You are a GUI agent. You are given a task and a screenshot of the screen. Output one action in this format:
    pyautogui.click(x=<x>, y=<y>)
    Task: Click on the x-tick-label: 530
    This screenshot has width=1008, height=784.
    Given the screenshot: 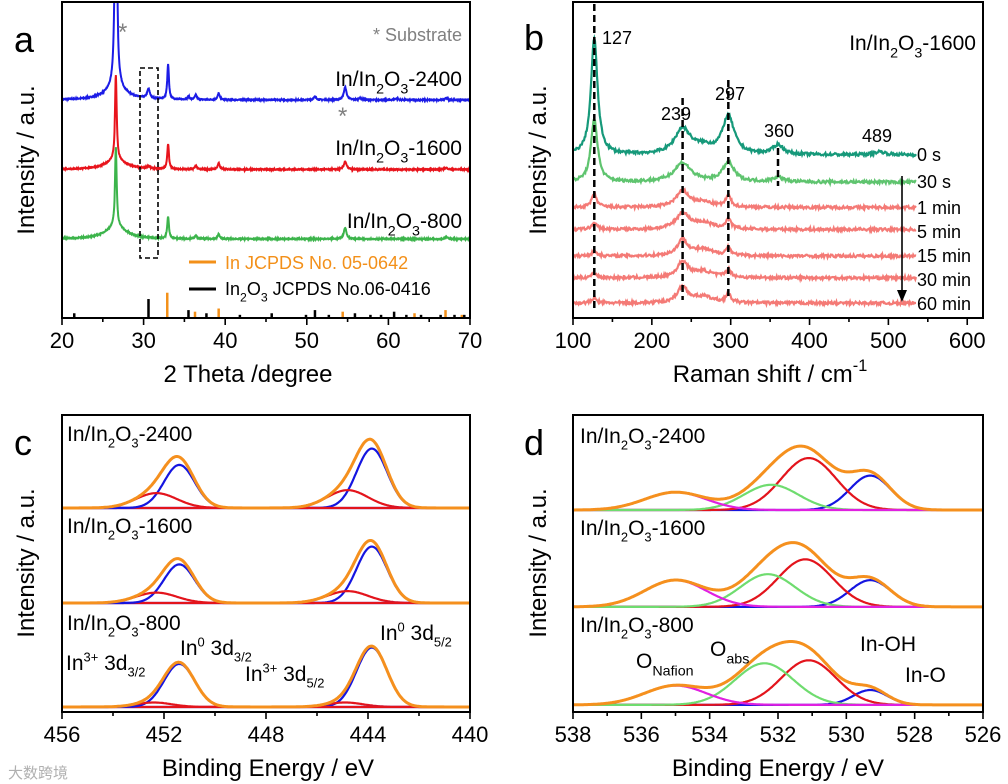 What is the action you would take?
    pyautogui.click(x=846, y=734)
    